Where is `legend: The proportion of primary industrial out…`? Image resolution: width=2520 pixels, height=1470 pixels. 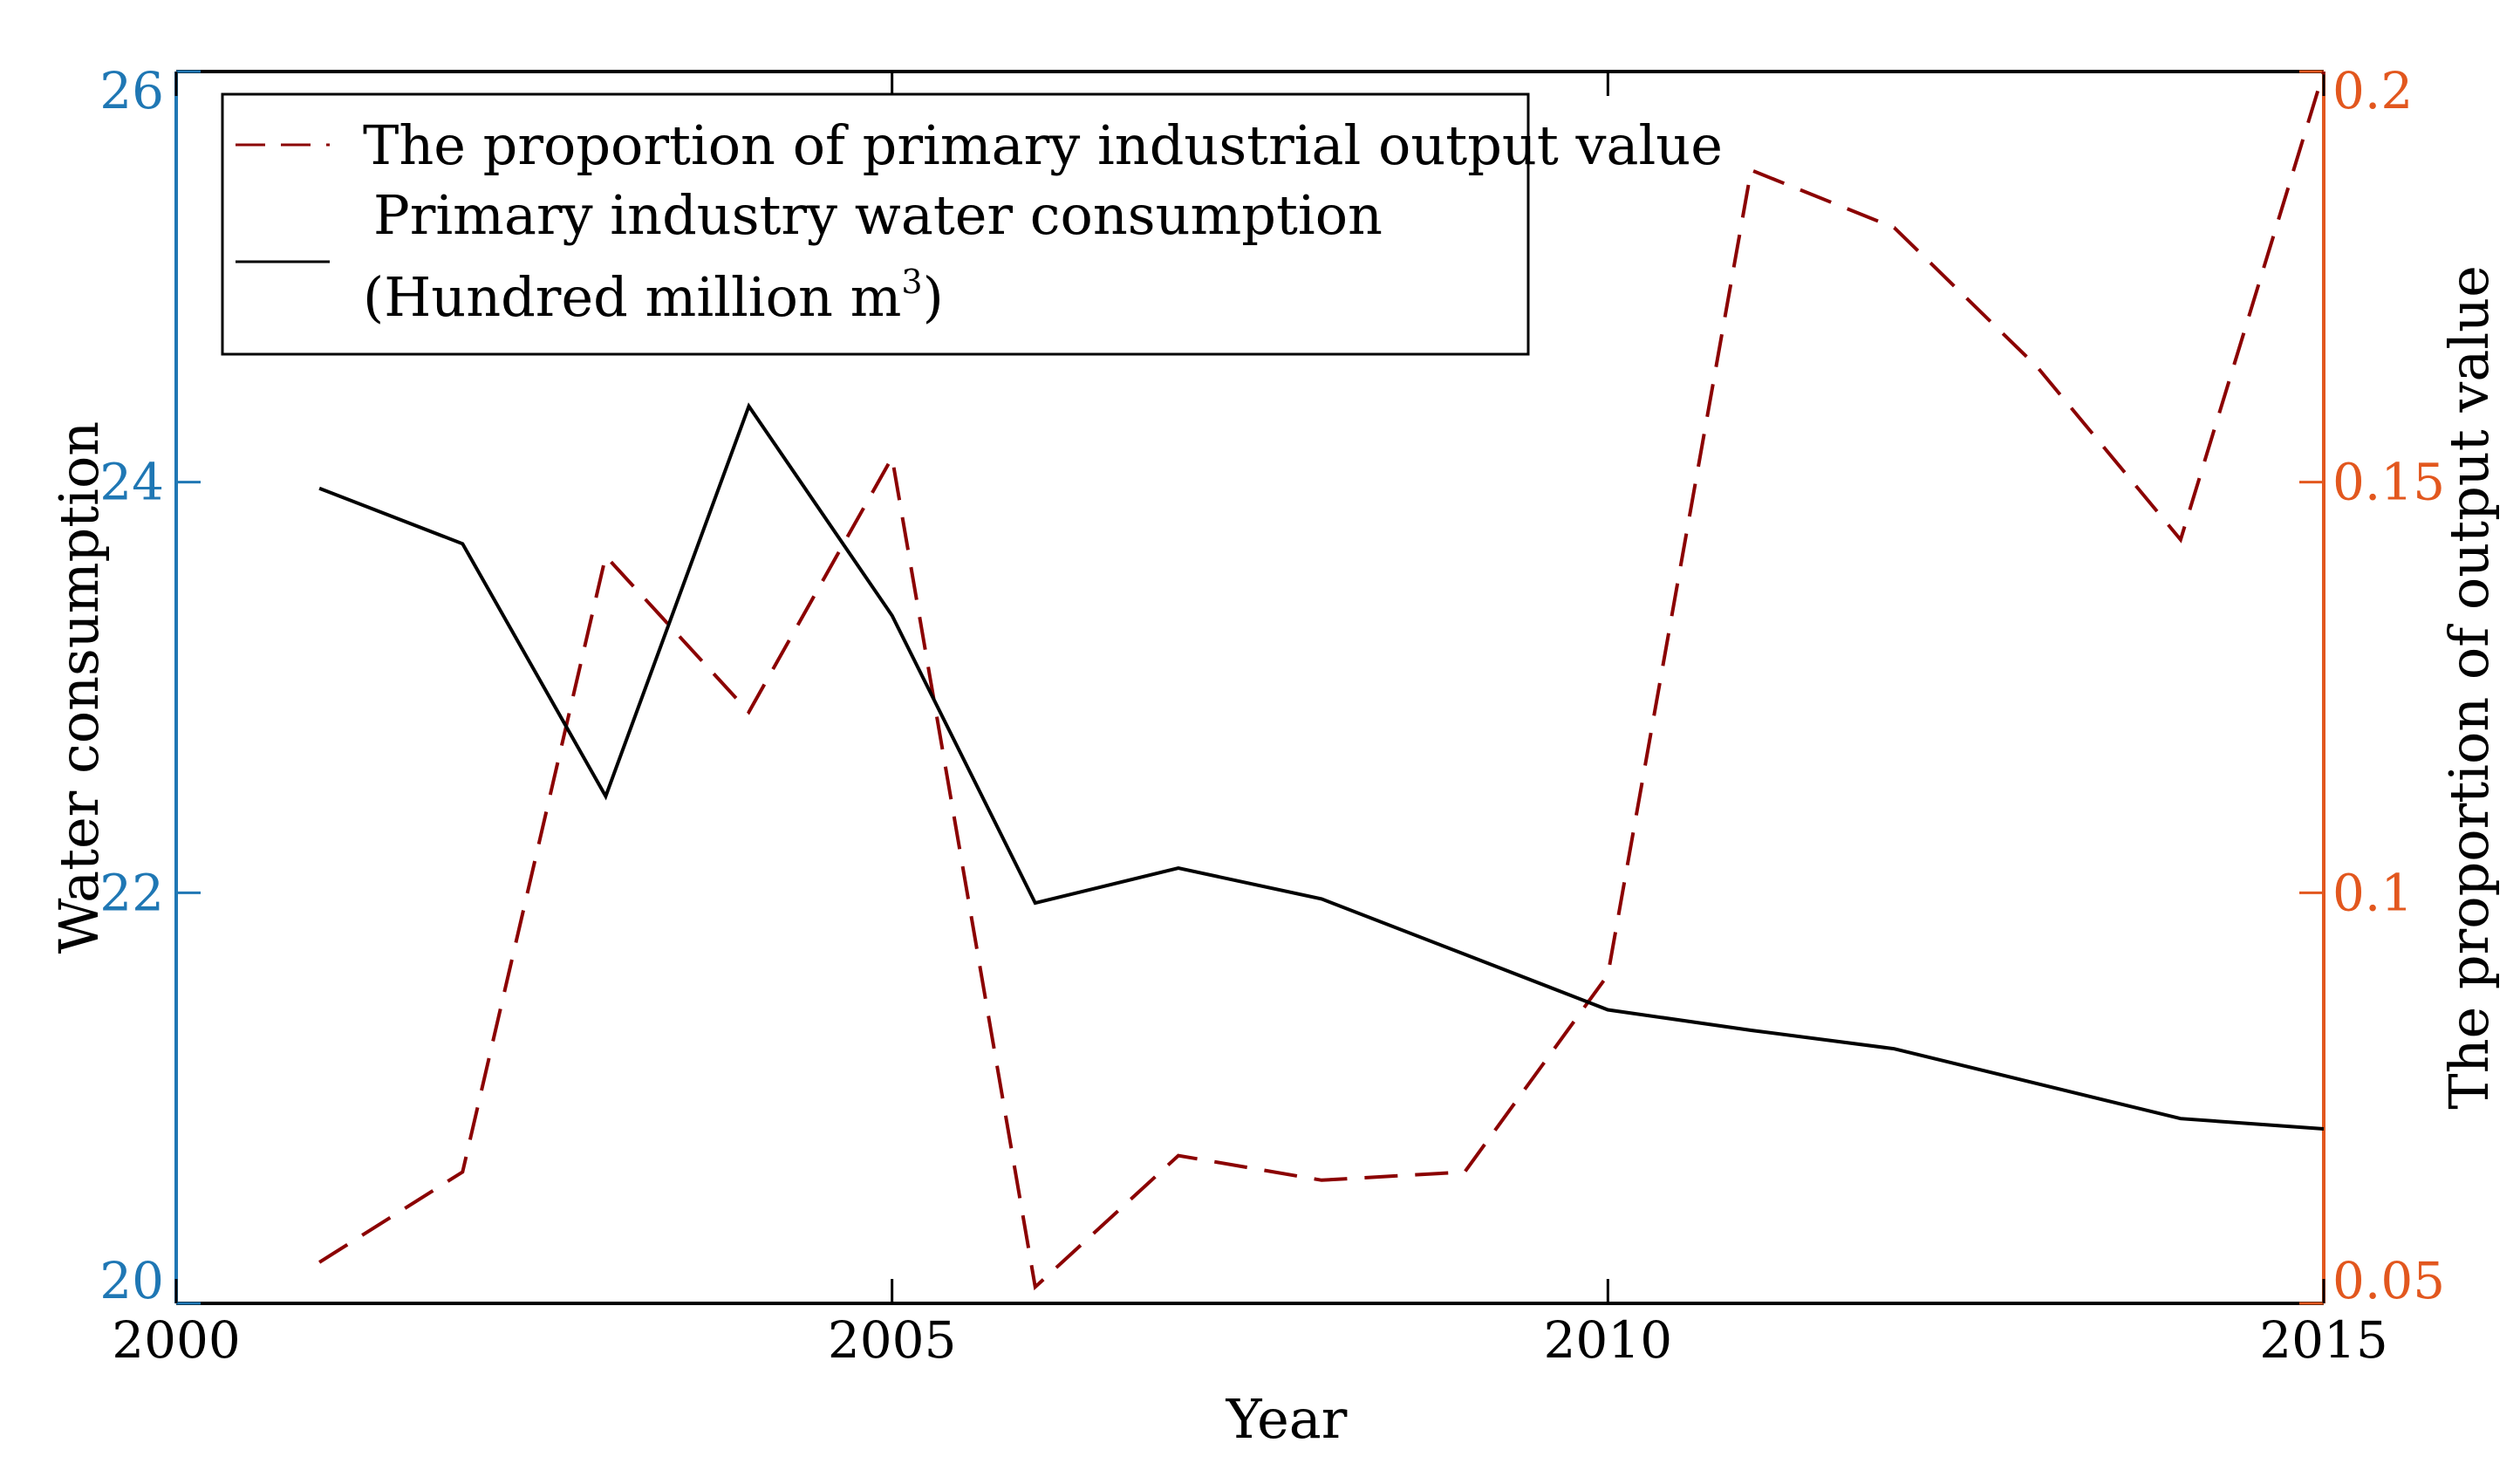 legend: The proportion of primary industrial out… is located at coordinates (972, 224).